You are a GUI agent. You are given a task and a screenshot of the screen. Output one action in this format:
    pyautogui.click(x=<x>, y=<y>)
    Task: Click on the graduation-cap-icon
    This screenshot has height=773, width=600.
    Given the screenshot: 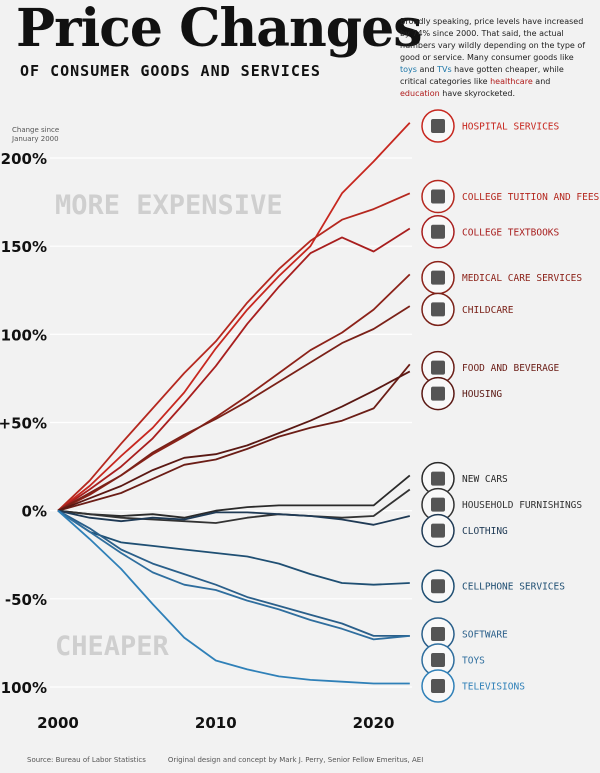 What is the action you would take?
    pyautogui.click(x=438, y=196)
    